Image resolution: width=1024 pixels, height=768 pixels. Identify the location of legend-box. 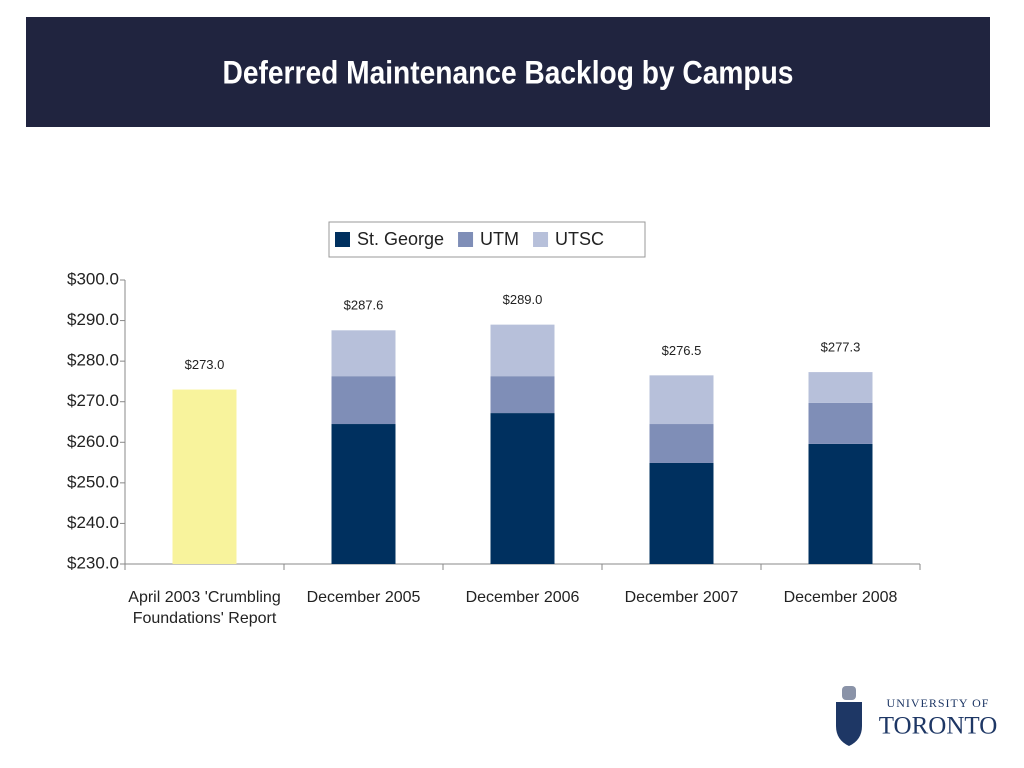
(487, 239).